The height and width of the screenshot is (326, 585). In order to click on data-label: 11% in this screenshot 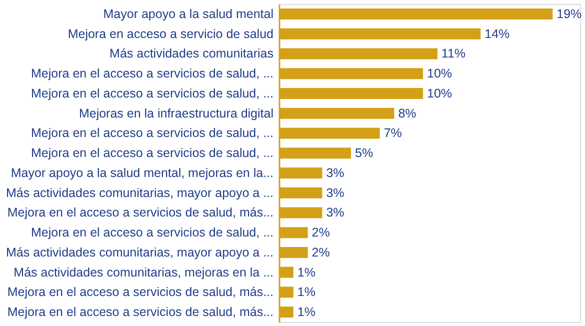, I will do `click(453, 53)`.